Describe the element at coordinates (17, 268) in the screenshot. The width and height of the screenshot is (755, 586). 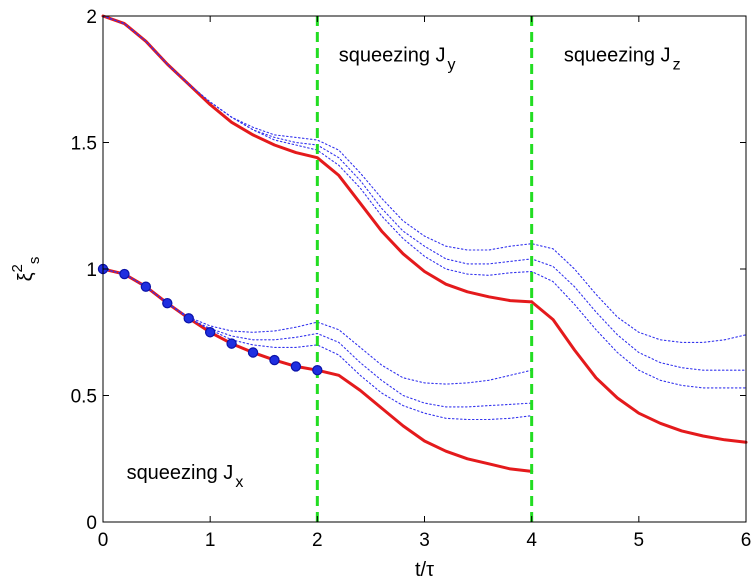
I see `y-axis-label-superscript: 2` at that location.